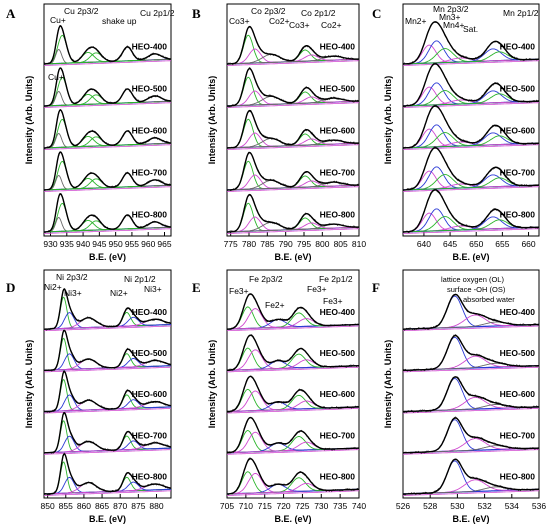  Describe the element at coordinates (119, 21) in the screenshot. I see `peak-annotation: shake up` at that location.